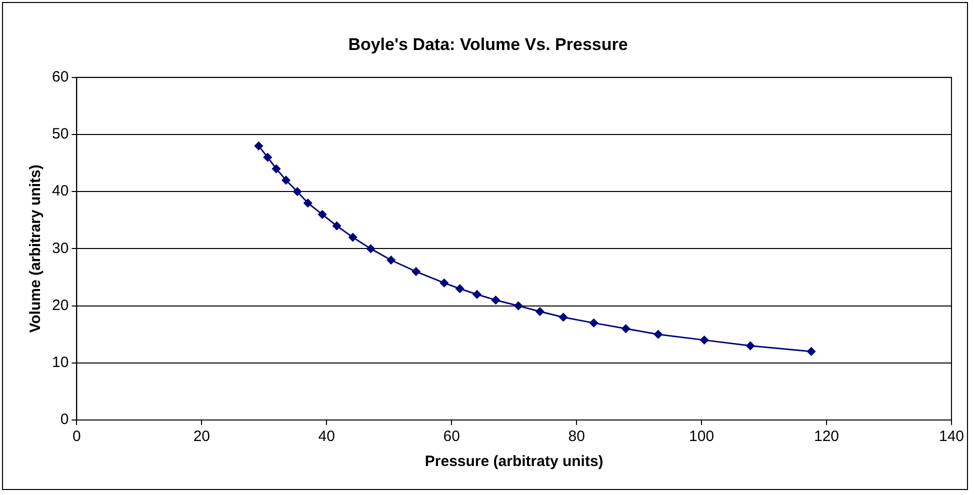 This screenshot has height=495, width=974. What do you see at coordinates (488, 44) in the screenshot?
I see `chart-title: Boyle's Data: Volume Vs. Pressure` at bounding box center [488, 44].